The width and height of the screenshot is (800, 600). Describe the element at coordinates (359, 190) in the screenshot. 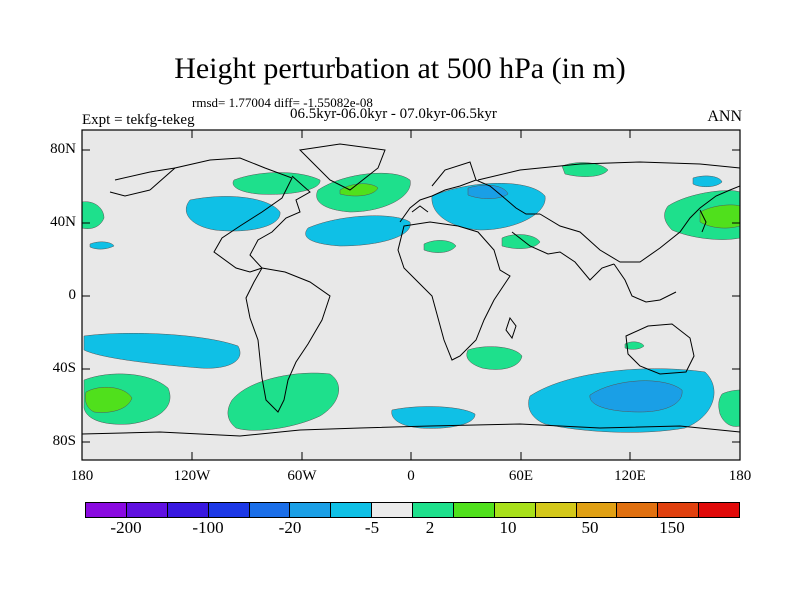

I see `contour-positive-natl-core` at that location.